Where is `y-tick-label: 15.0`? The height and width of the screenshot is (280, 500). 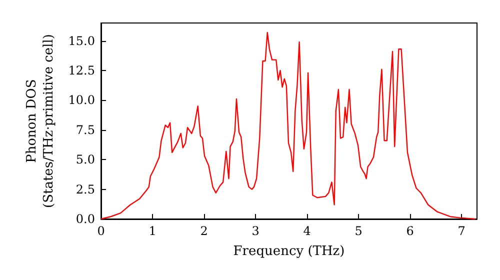 y-tick-label: 15.0 is located at coordinates (81, 41).